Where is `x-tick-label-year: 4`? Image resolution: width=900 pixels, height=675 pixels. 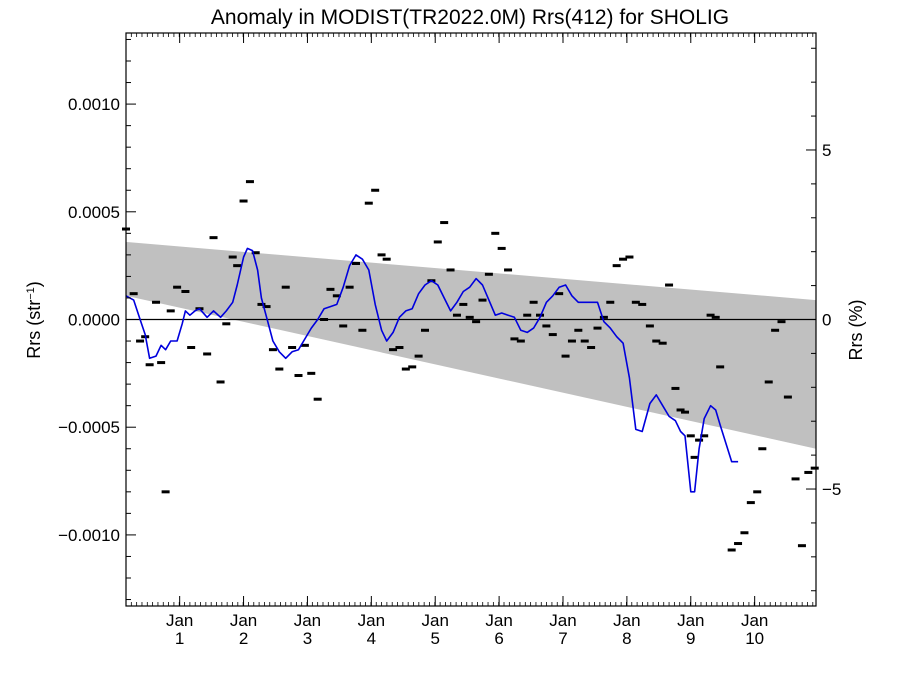 x-tick-label-year: 4 is located at coordinates (371, 638).